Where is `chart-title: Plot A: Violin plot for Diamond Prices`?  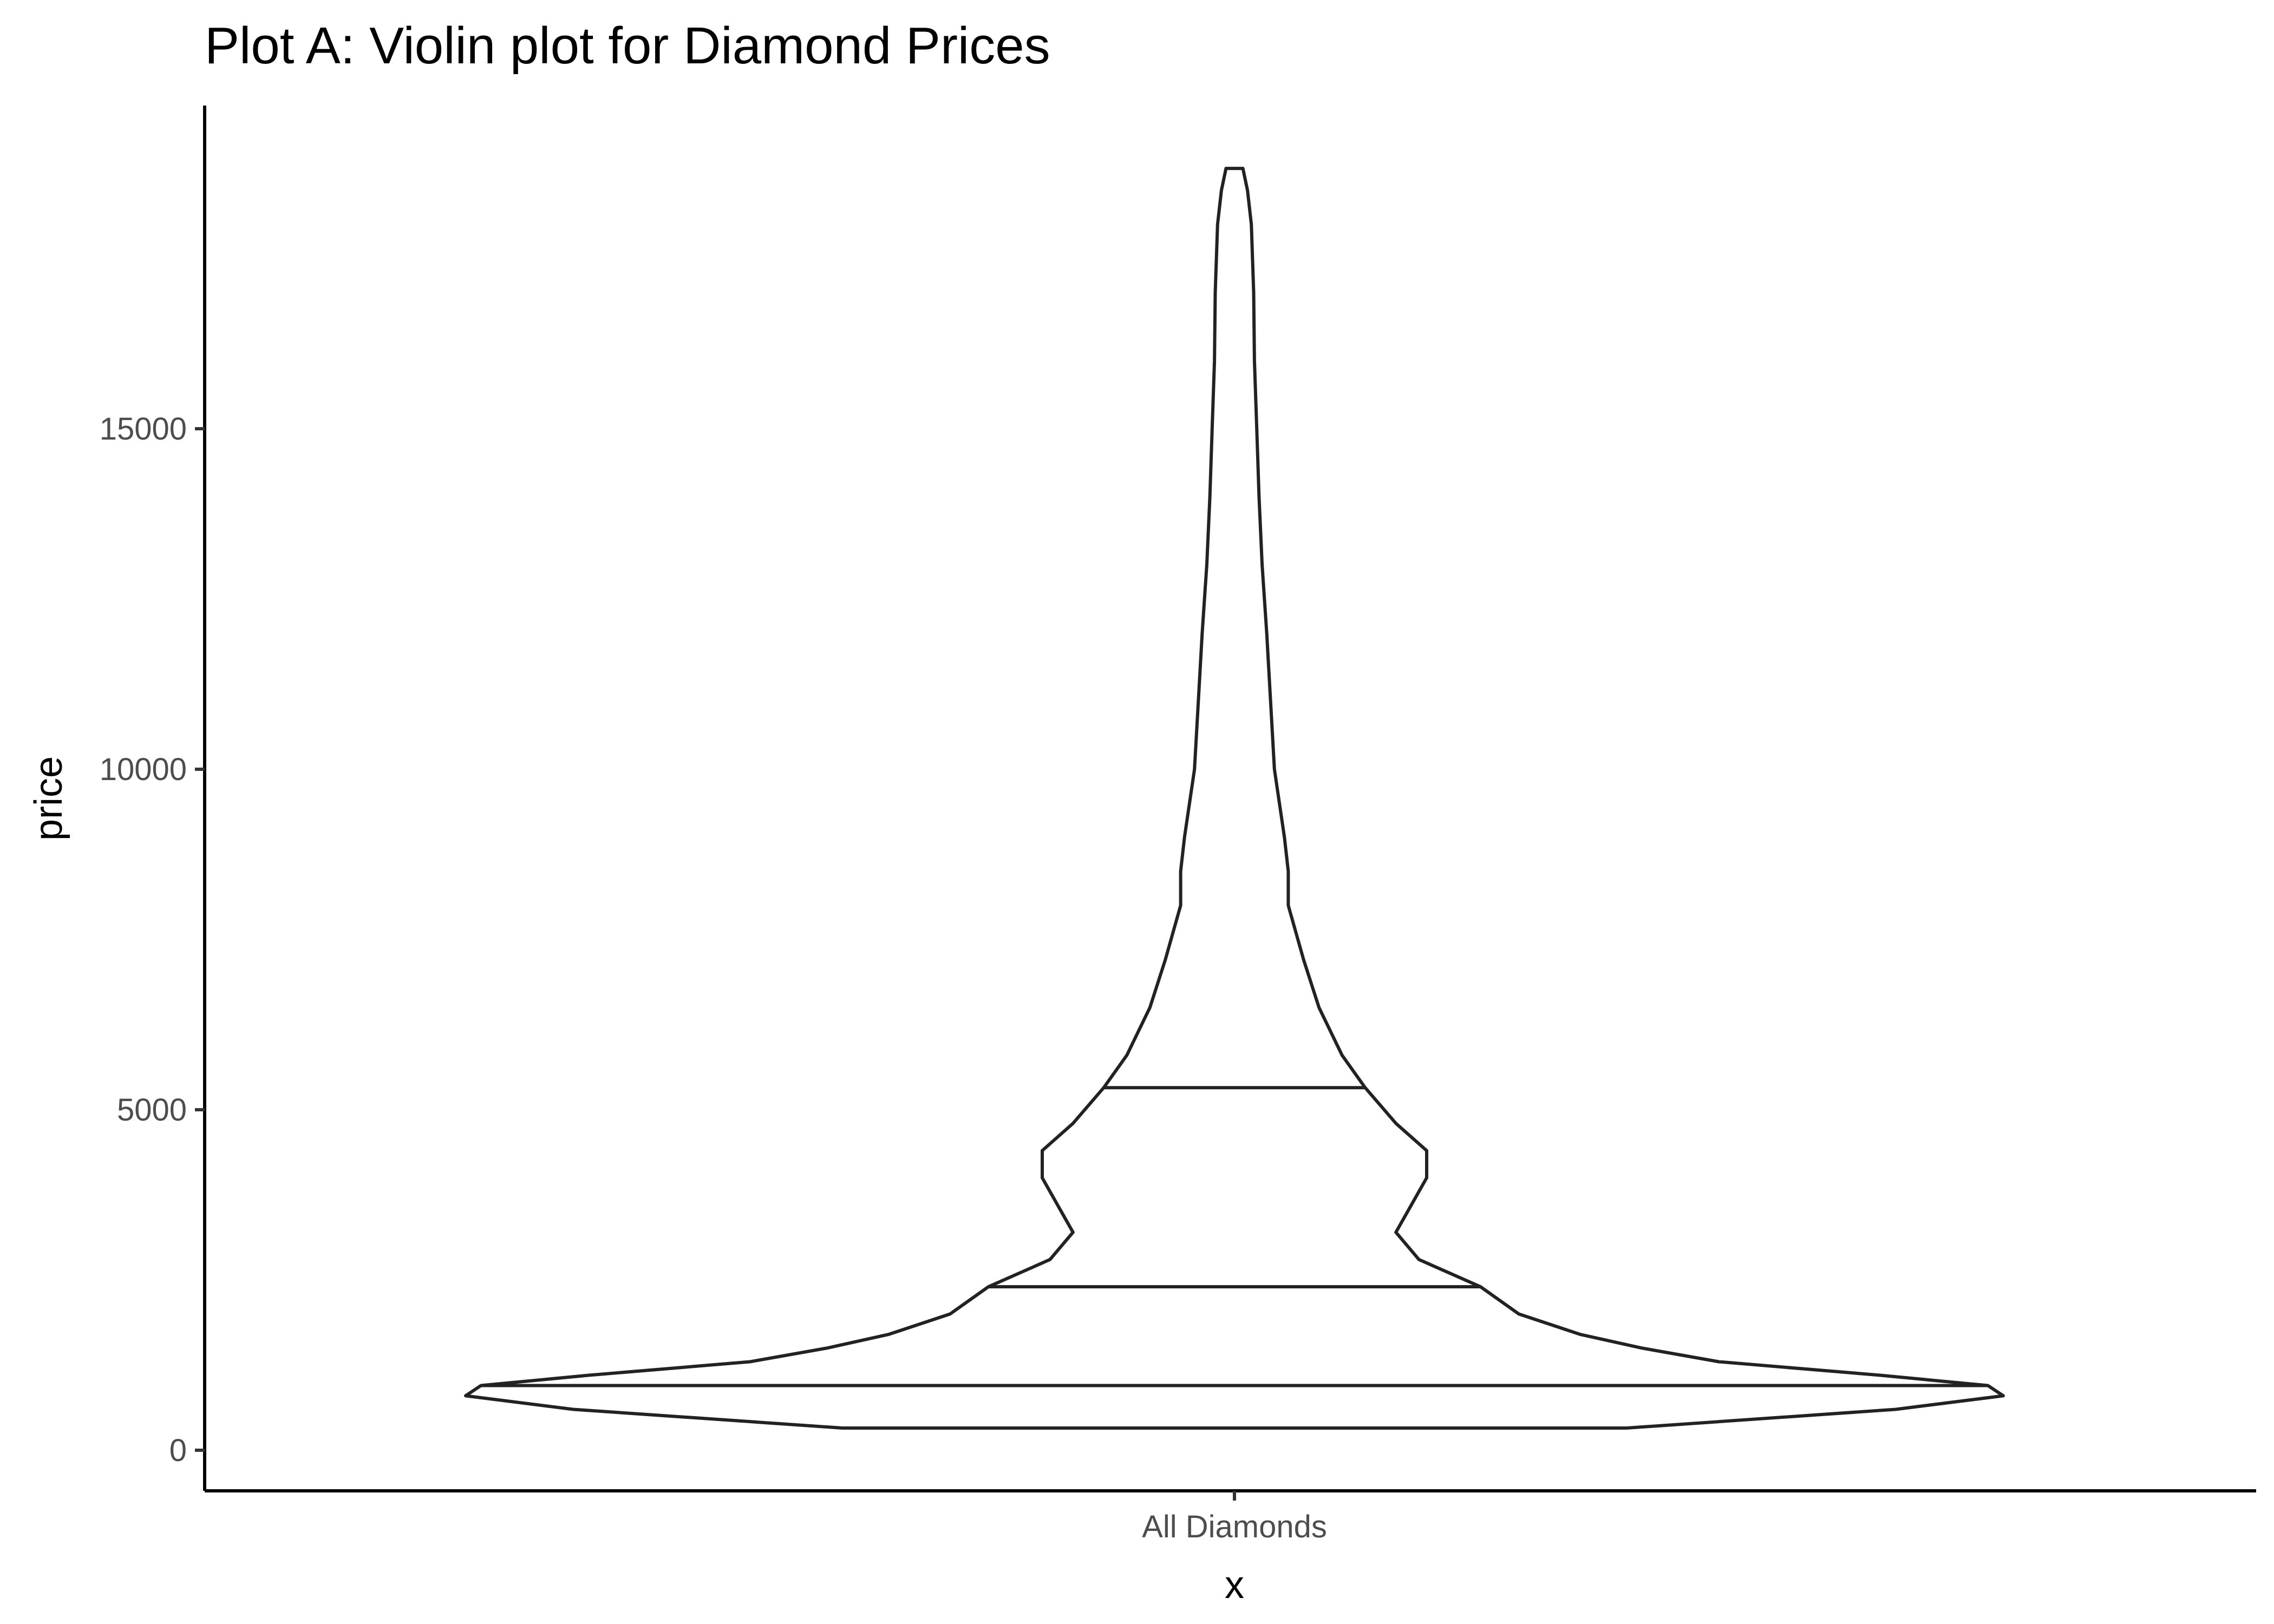
chart-title: Plot A: Violin plot for Diamond Prices is located at coordinates (628, 46).